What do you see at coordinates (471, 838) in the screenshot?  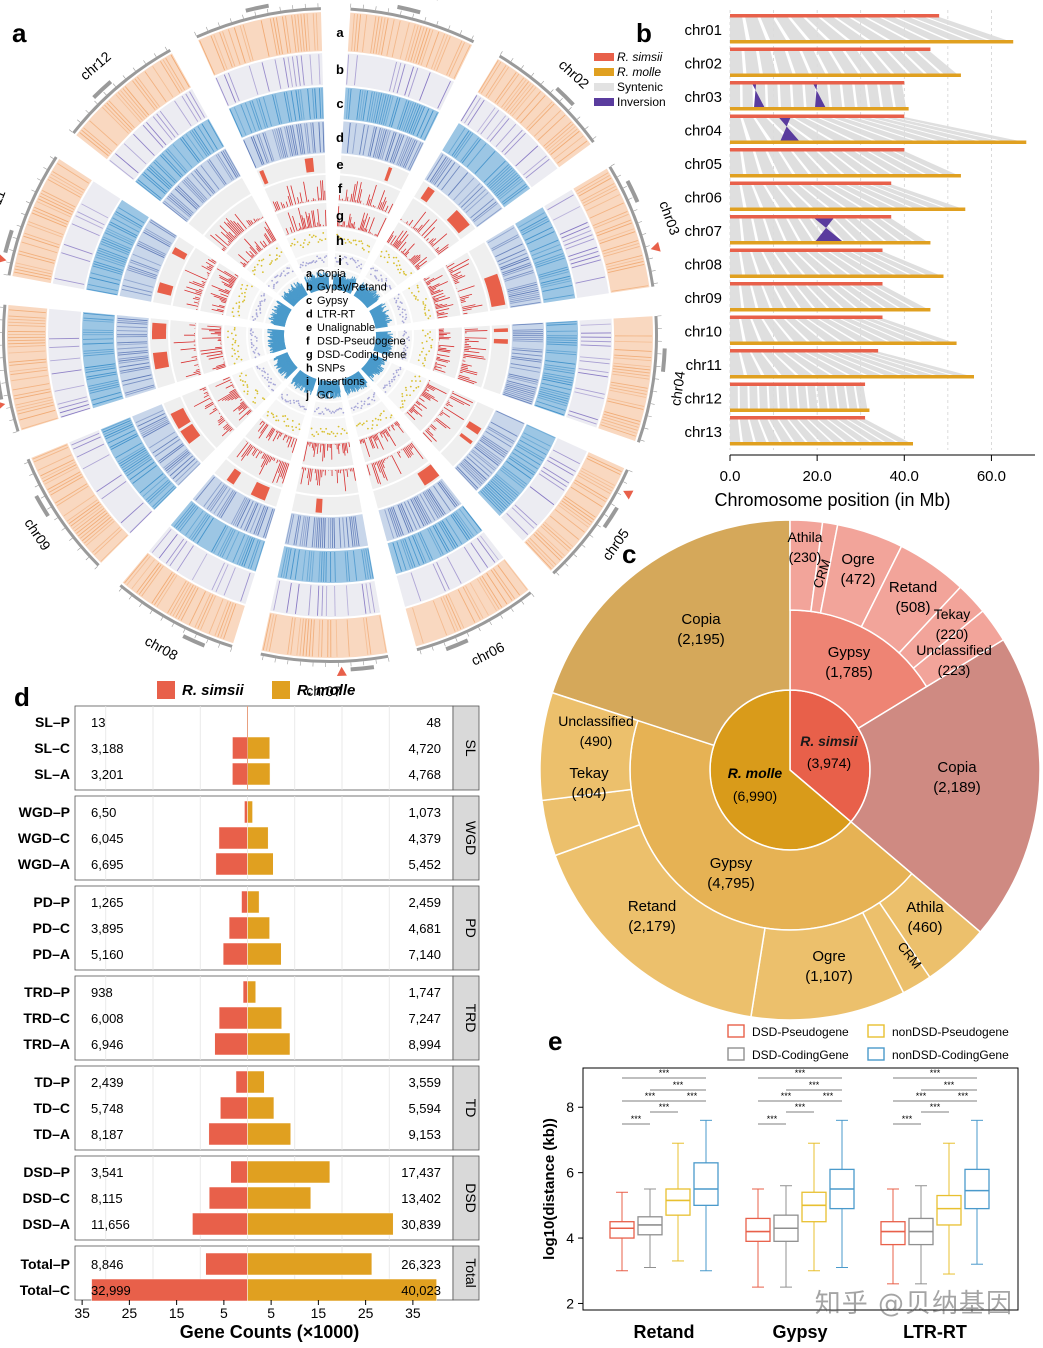 I see `group-strip-label: WGD` at bounding box center [471, 838].